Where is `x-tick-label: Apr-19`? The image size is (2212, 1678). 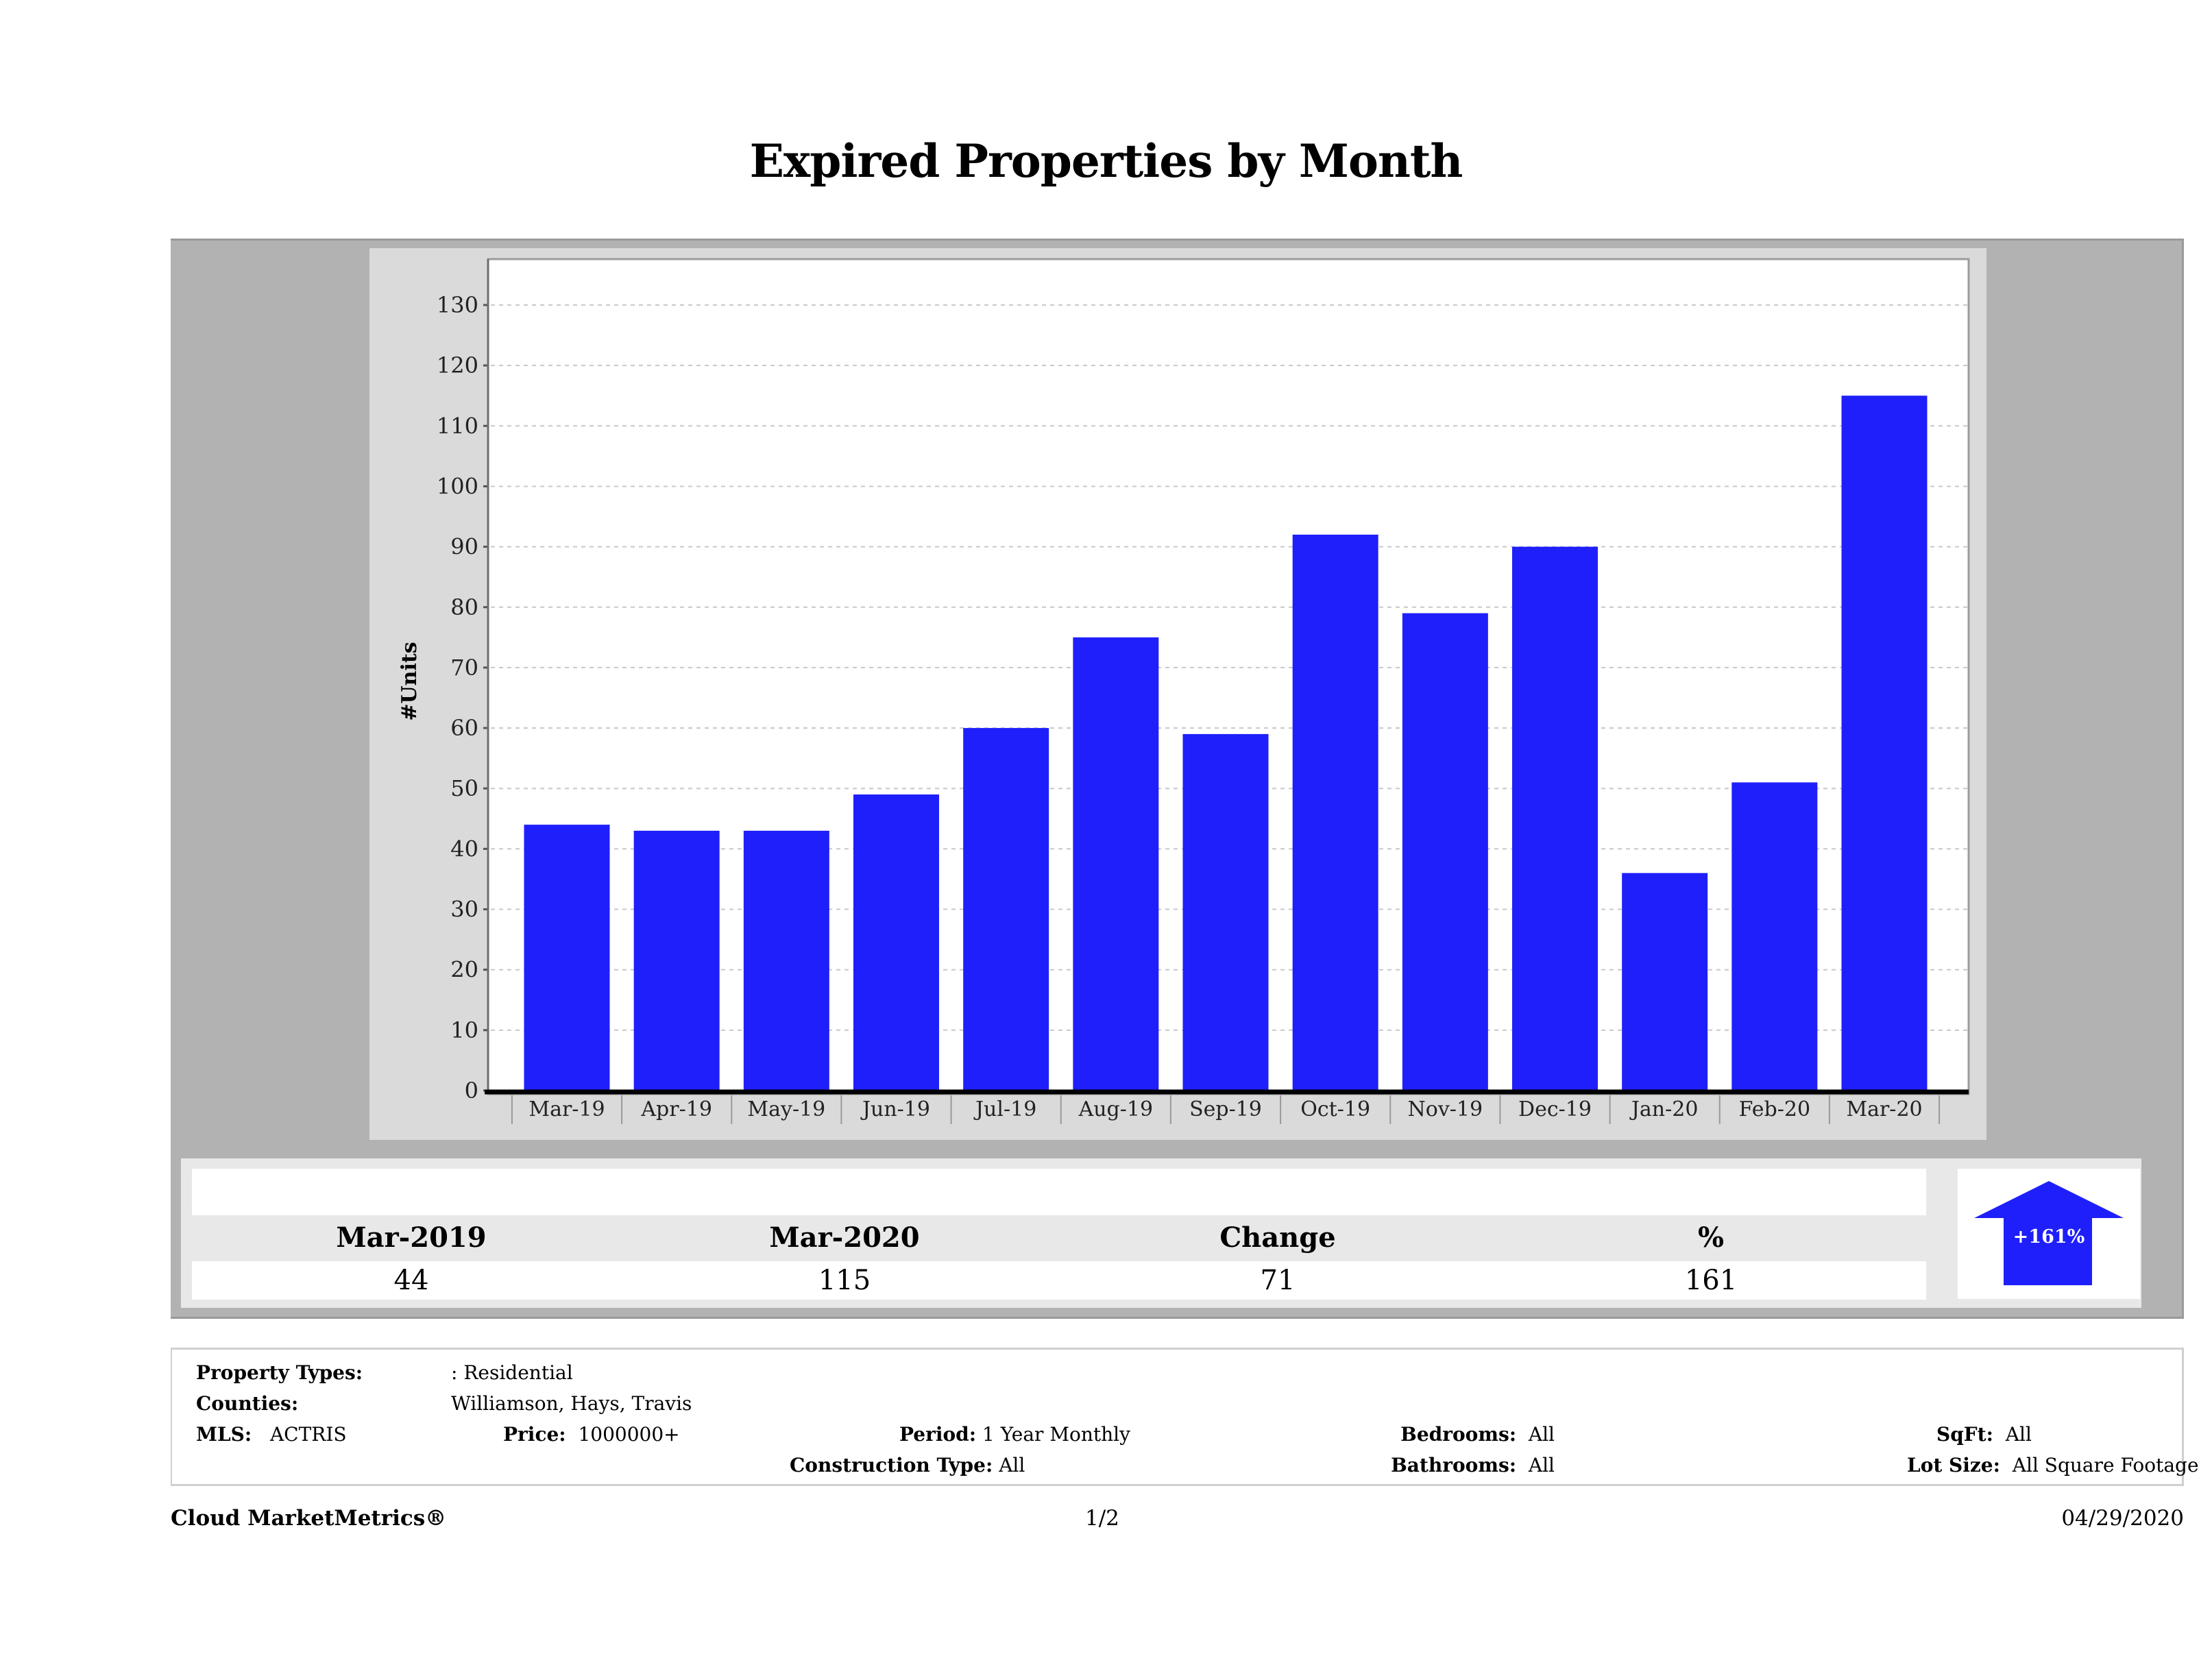
x-tick-label: Apr-19 is located at coordinates (676, 1109).